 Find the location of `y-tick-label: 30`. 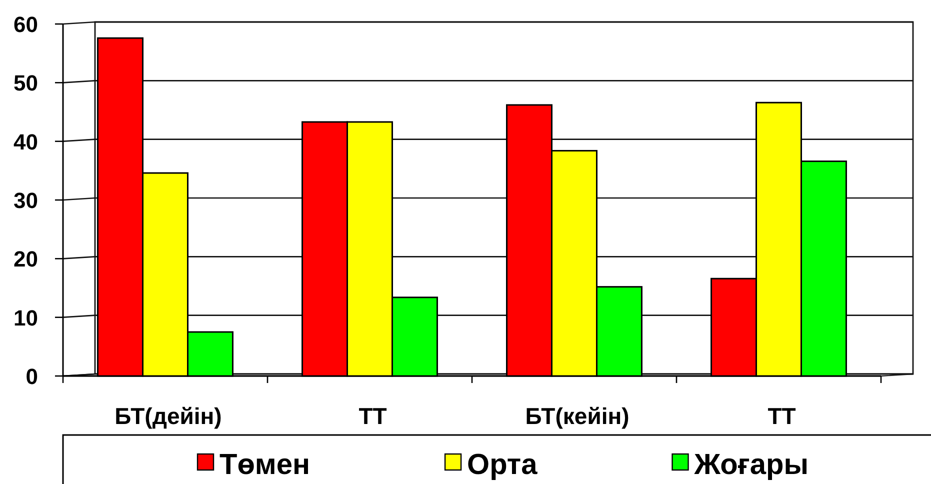

y-tick-label: 30 is located at coordinates (26, 200).